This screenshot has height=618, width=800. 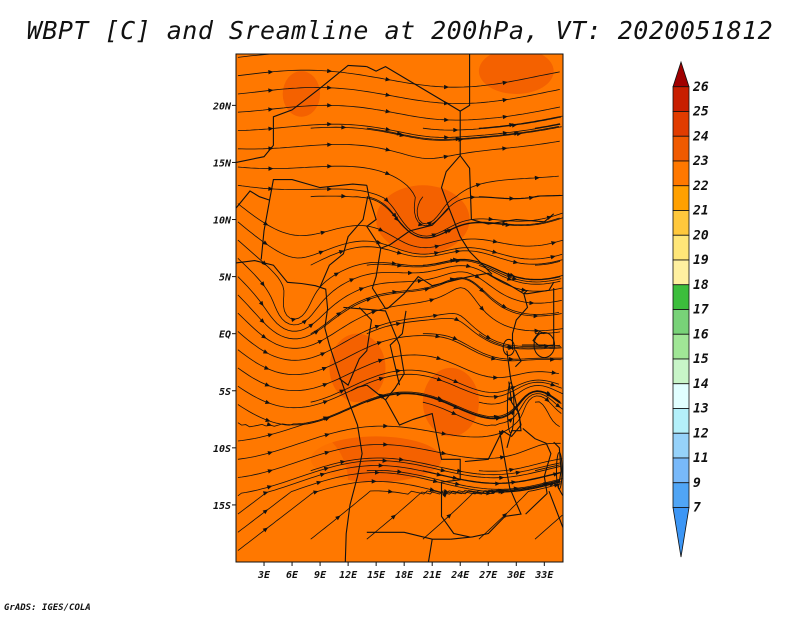 What do you see at coordinates (700, 112) in the screenshot?
I see `colorbar-label: 25` at bounding box center [700, 112].